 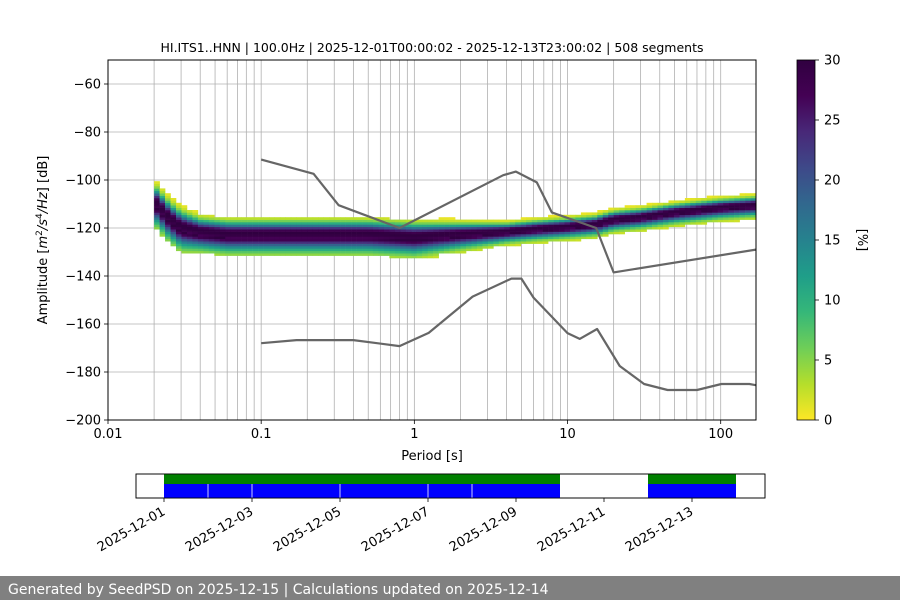 What do you see at coordinates (108, 434) in the screenshot?
I see `x-tick-label: 0.01` at bounding box center [108, 434].